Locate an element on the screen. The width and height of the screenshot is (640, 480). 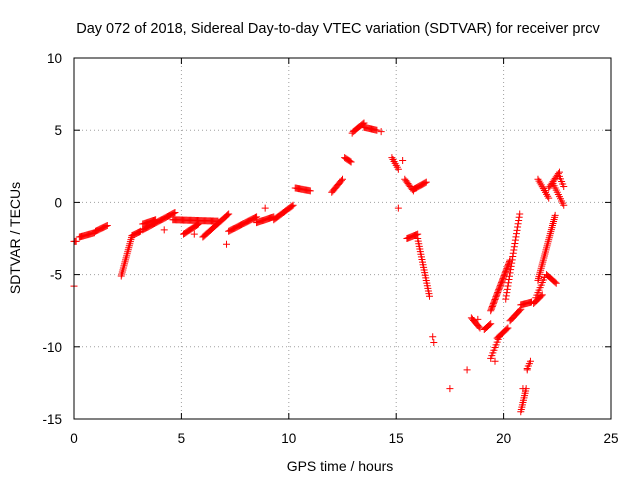
y-tick-label: 5 is located at coordinates (58, 130).